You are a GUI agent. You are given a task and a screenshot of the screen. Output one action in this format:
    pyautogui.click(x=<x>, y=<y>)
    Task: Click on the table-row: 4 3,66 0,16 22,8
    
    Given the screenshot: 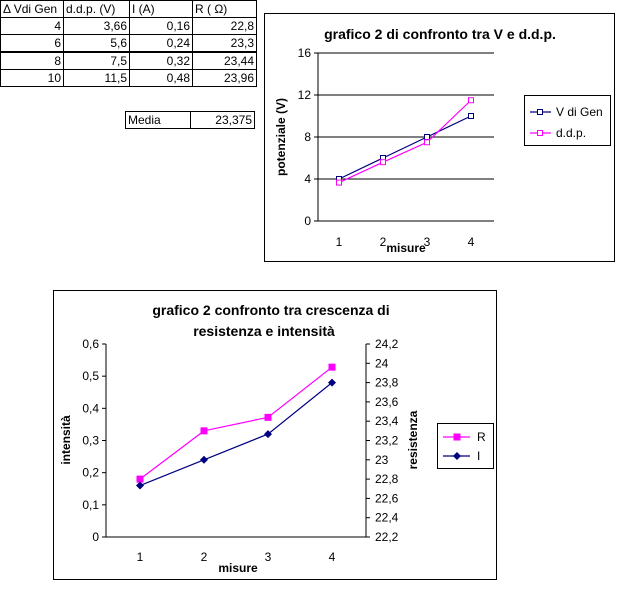 What is the action you would take?
    pyautogui.click(x=128, y=26)
    